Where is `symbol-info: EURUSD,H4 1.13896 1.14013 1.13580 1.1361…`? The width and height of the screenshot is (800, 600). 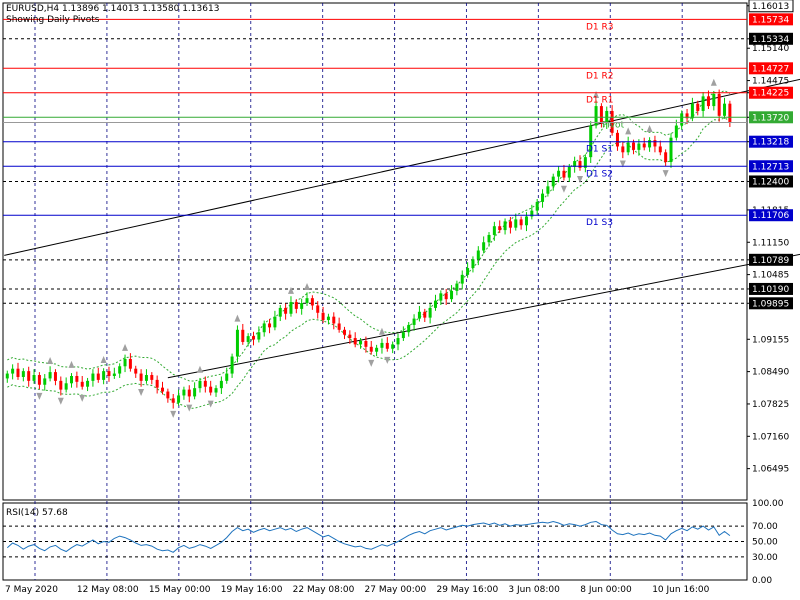 symbol-info: EURUSD,H4 1.13896 1.14013 1.13580 1.1361… is located at coordinates (113, 9).